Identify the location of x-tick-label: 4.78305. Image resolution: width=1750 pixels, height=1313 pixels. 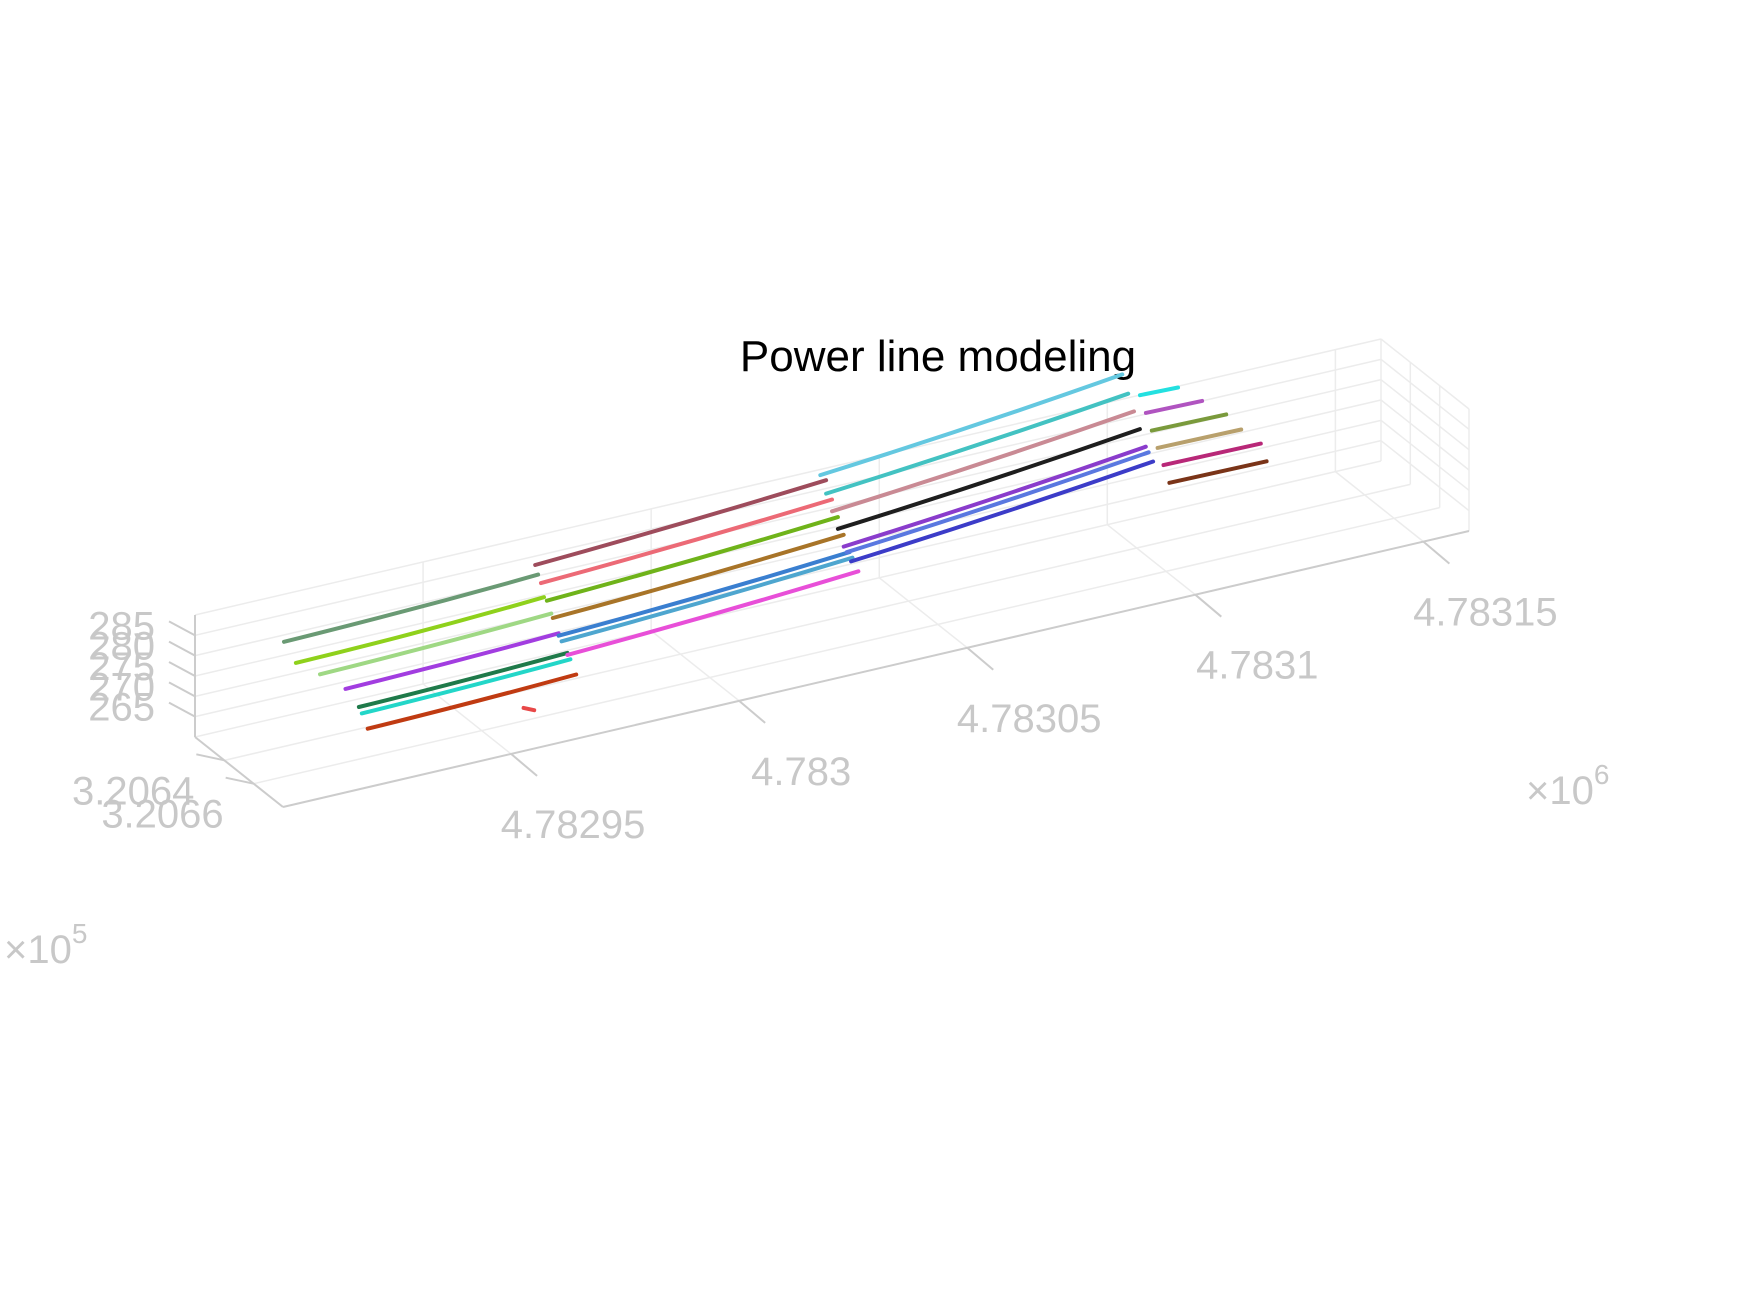
(1029, 719).